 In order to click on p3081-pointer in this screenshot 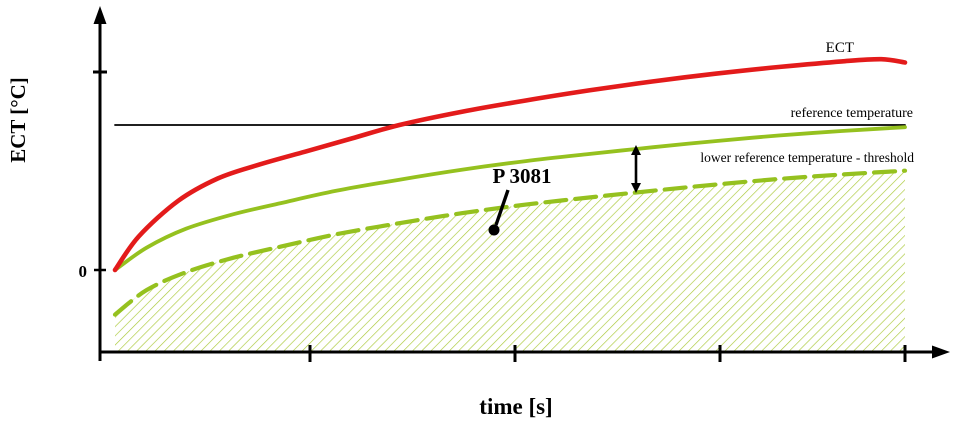, I will do `click(499, 212)`.